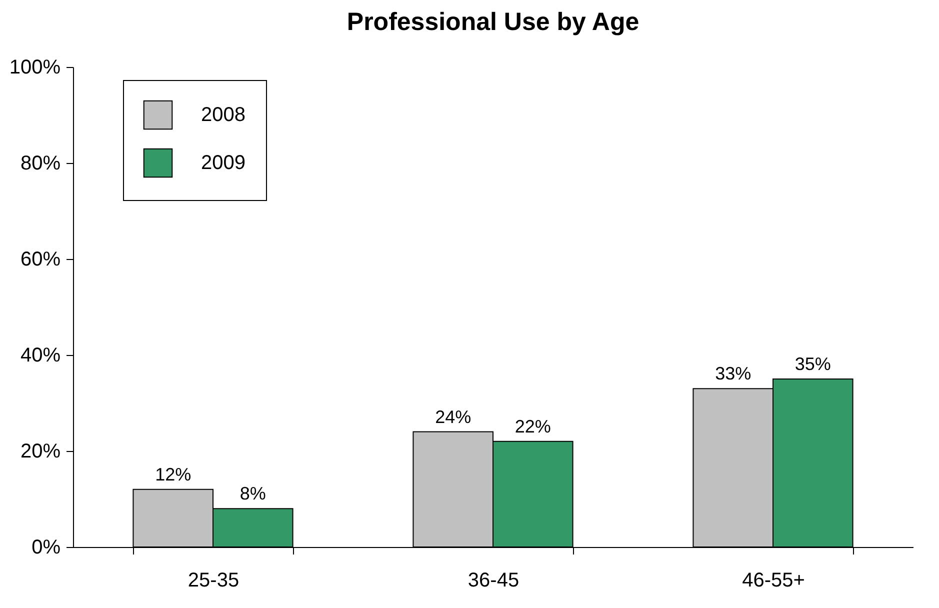 The image size is (939, 608). What do you see at coordinates (453, 416) in the screenshot?
I see `data-label: 24%` at bounding box center [453, 416].